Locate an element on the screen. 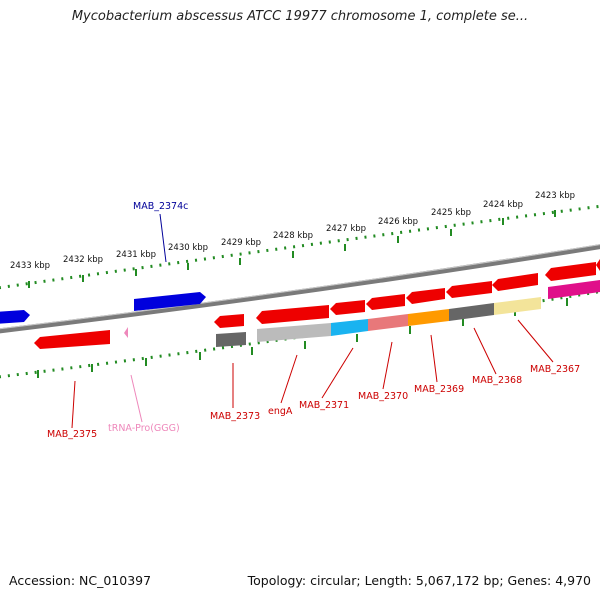 Image resolution: width=600 pixels, height=600 pixels. gene-label-mab2369: MAB_2369 is located at coordinates (439, 389).